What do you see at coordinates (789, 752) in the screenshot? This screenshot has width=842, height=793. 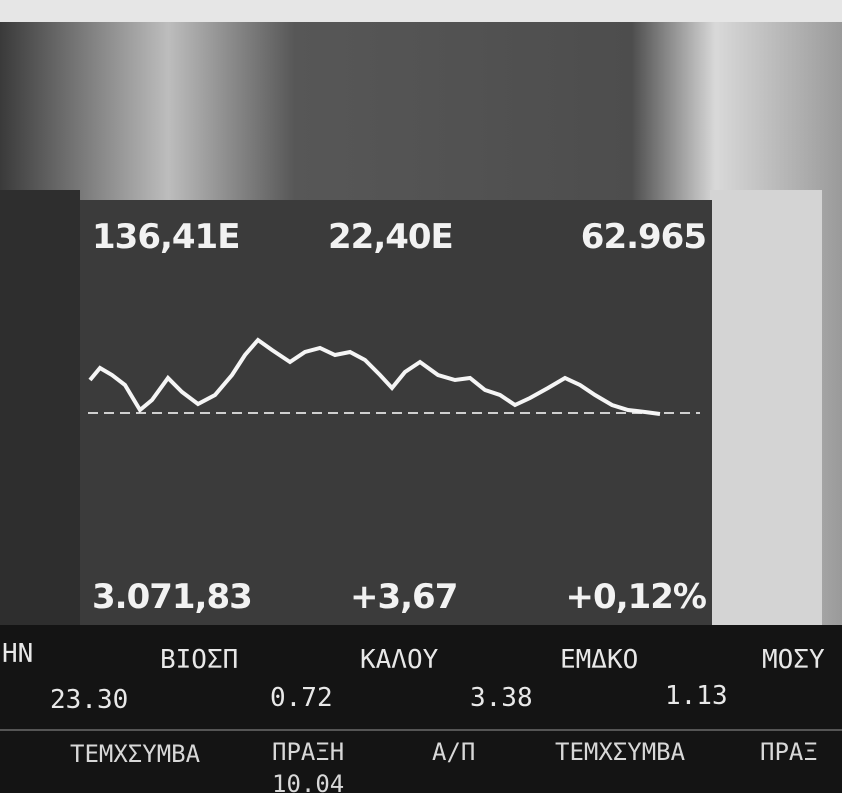 I see `ticker-header: ΠΡΑΞ` at bounding box center [789, 752].